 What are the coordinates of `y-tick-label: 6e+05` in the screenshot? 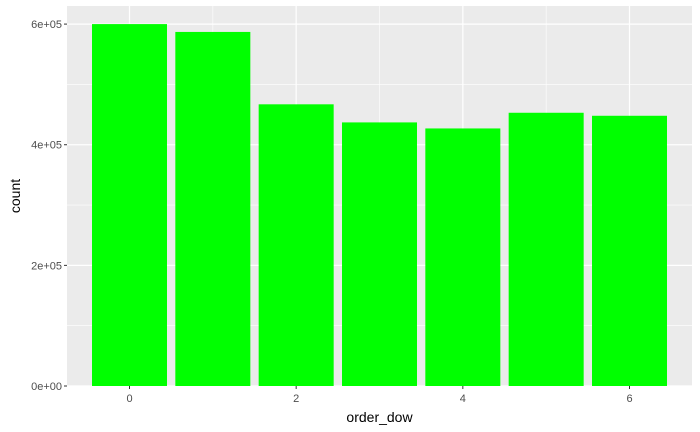 It's located at (46, 25).